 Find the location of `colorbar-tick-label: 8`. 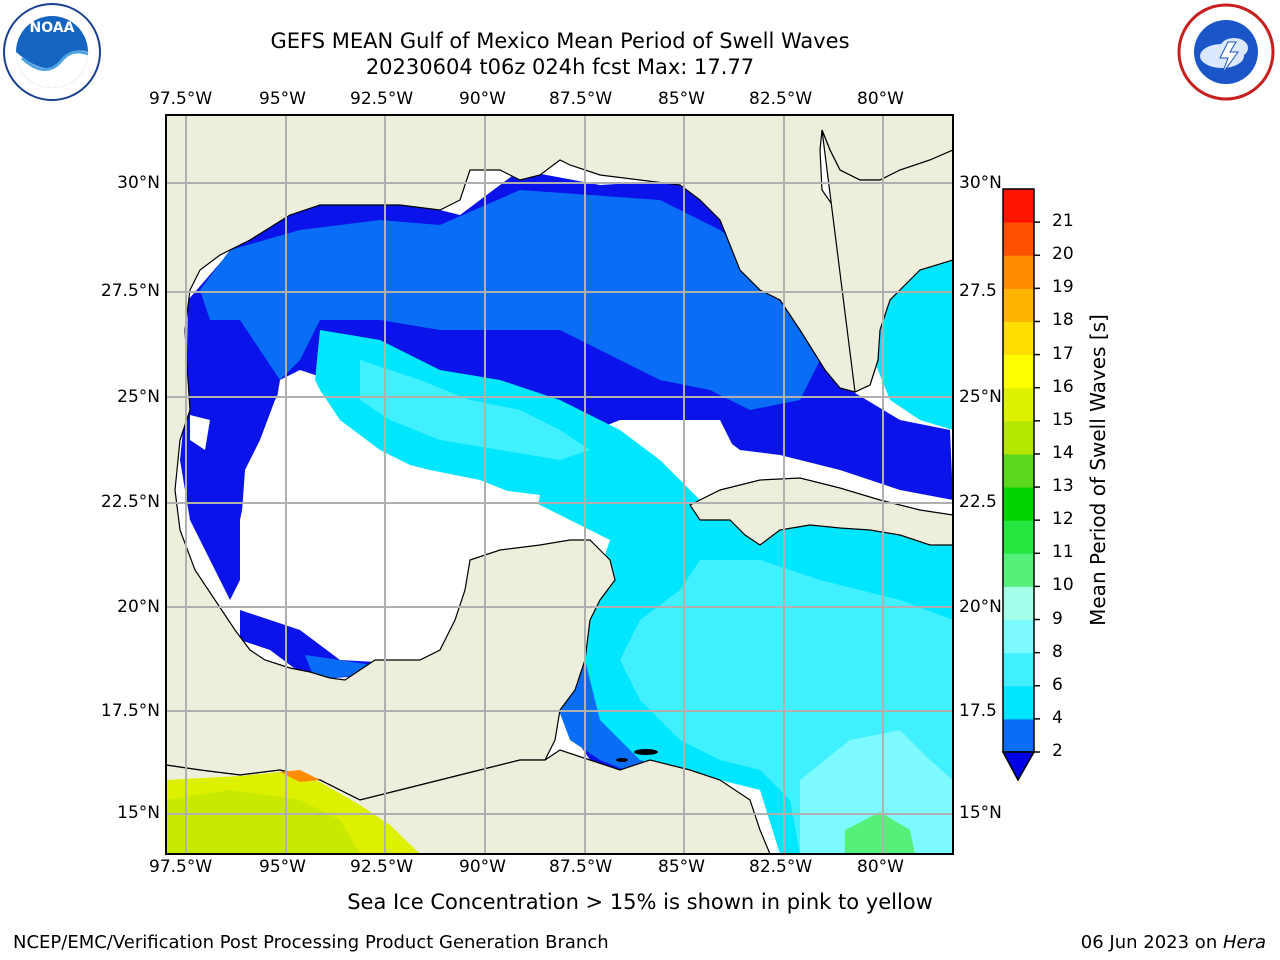

colorbar-tick-label: 8 is located at coordinates (1057, 651).